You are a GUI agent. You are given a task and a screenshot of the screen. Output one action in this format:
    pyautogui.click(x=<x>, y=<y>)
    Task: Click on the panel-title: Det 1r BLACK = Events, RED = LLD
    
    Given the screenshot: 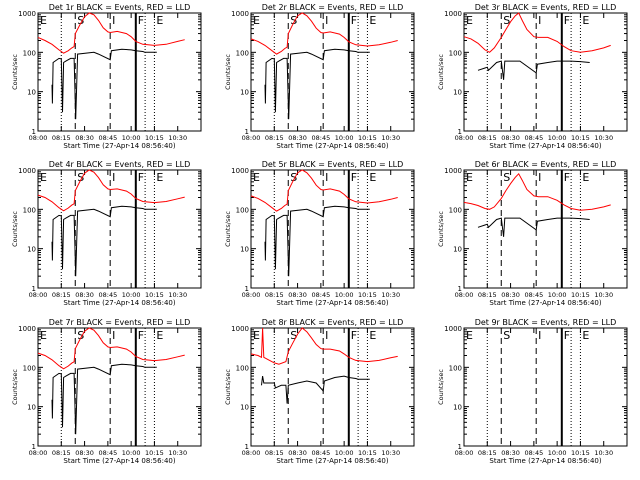 What is the action you would take?
    pyautogui.click(x=120, y=7)
    